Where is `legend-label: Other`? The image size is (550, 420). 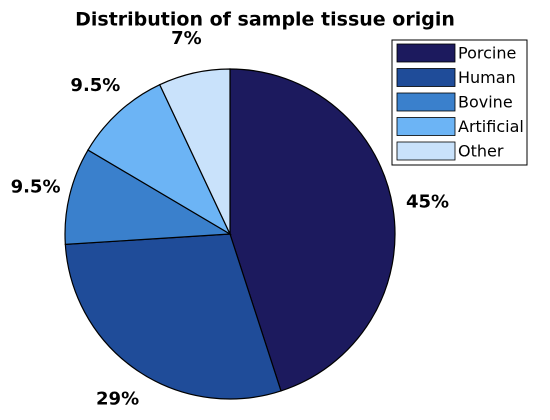
legend-label: Other is located at coordinates (481, 151).